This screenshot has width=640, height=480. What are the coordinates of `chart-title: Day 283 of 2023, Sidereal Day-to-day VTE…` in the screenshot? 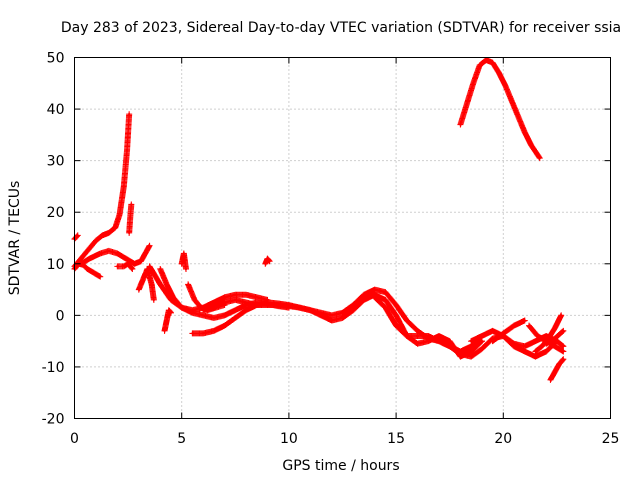 It's located at (341, 28).